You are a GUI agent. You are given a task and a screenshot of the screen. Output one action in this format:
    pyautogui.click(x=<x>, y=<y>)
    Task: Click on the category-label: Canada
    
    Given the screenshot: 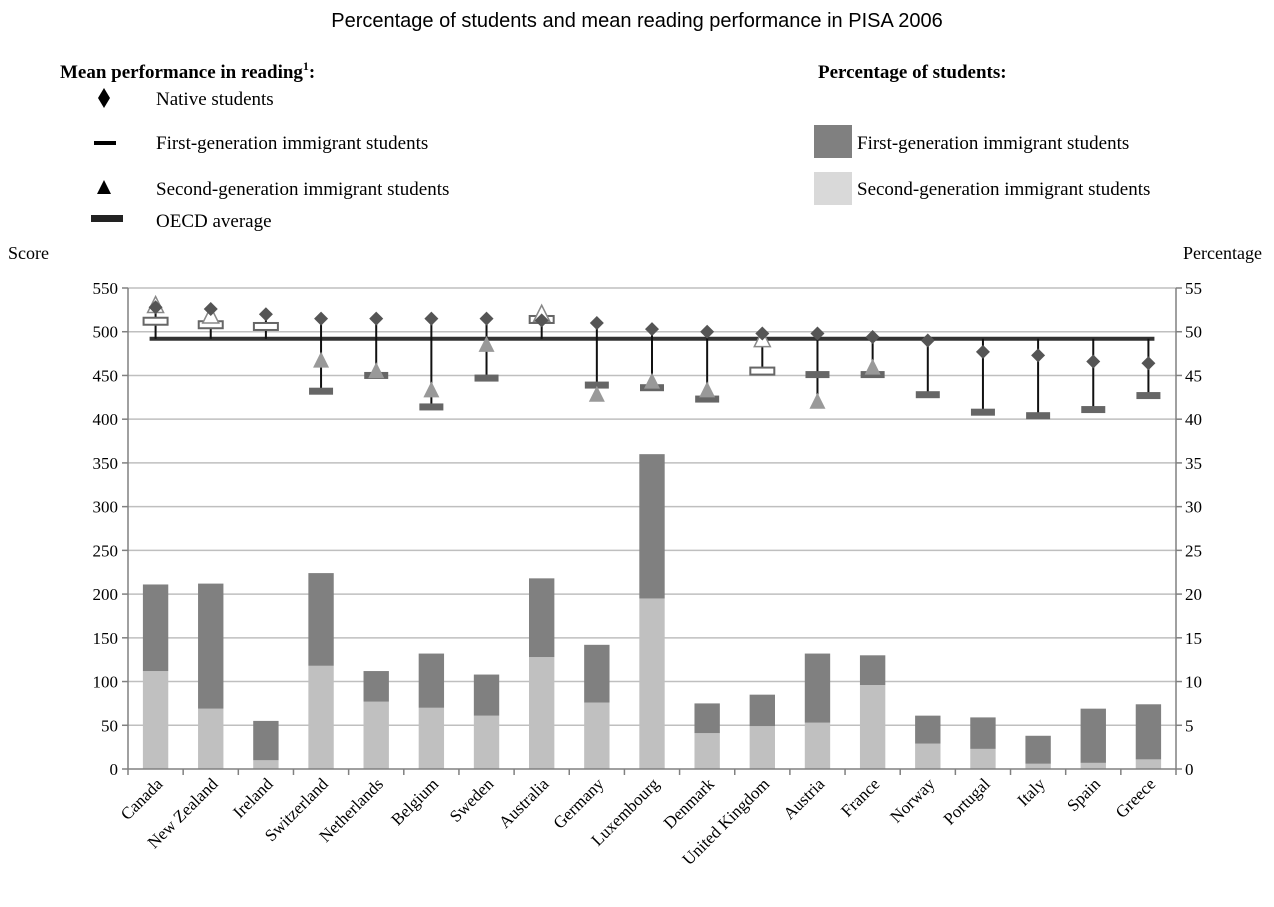 What is the action you would take?
    pyautogui.click(x=142, y=799)
    